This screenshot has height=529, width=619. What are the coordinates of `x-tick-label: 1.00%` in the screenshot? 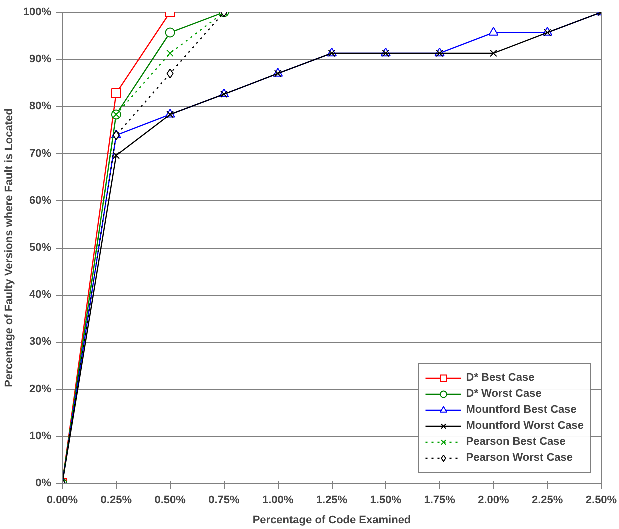 It's located at (278, 500).